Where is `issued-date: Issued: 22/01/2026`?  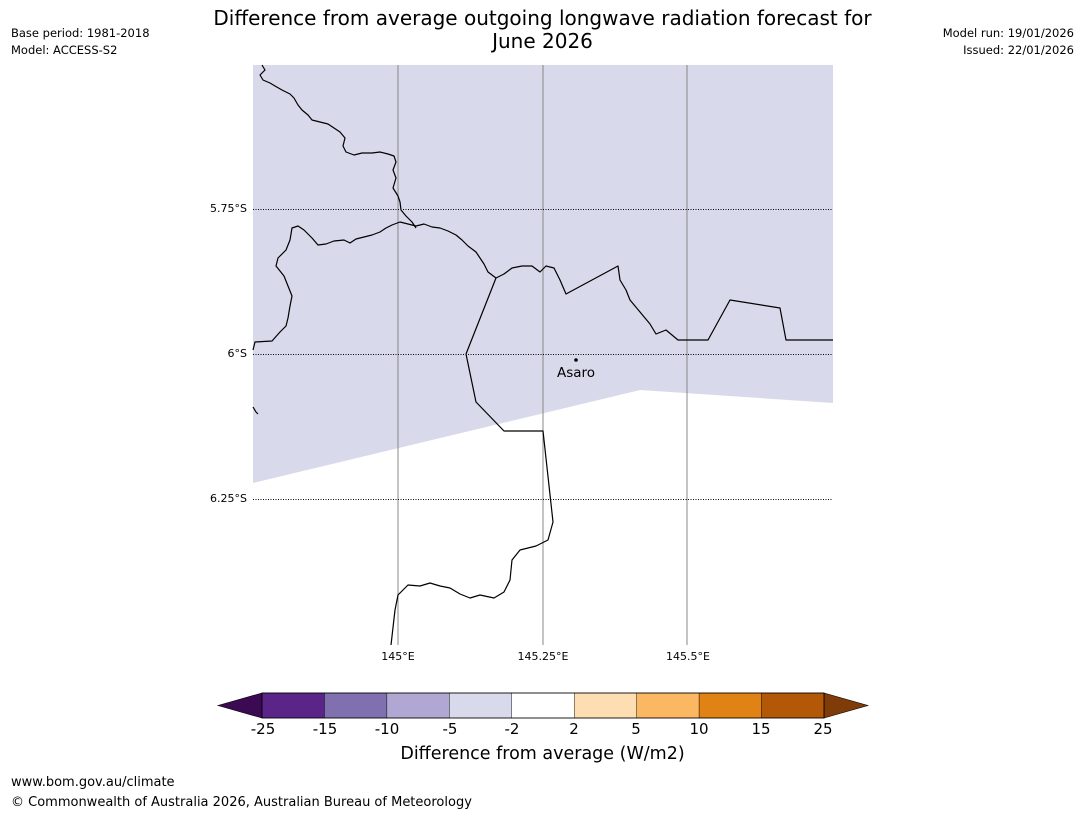
issued-date: Issued: 22/01/2026 is located at coordinates (1018, 50).